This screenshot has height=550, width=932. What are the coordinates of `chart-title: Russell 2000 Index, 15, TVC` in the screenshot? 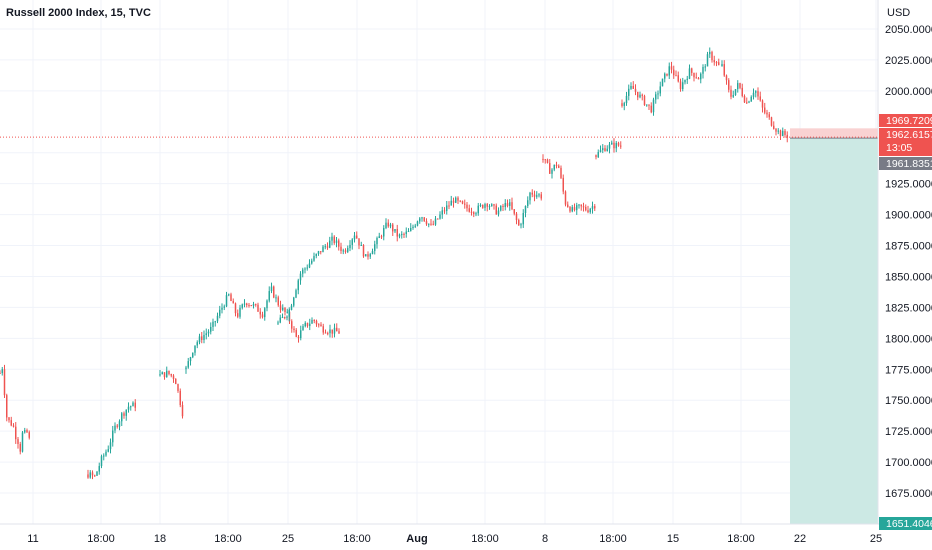 It's located at (78, 13).